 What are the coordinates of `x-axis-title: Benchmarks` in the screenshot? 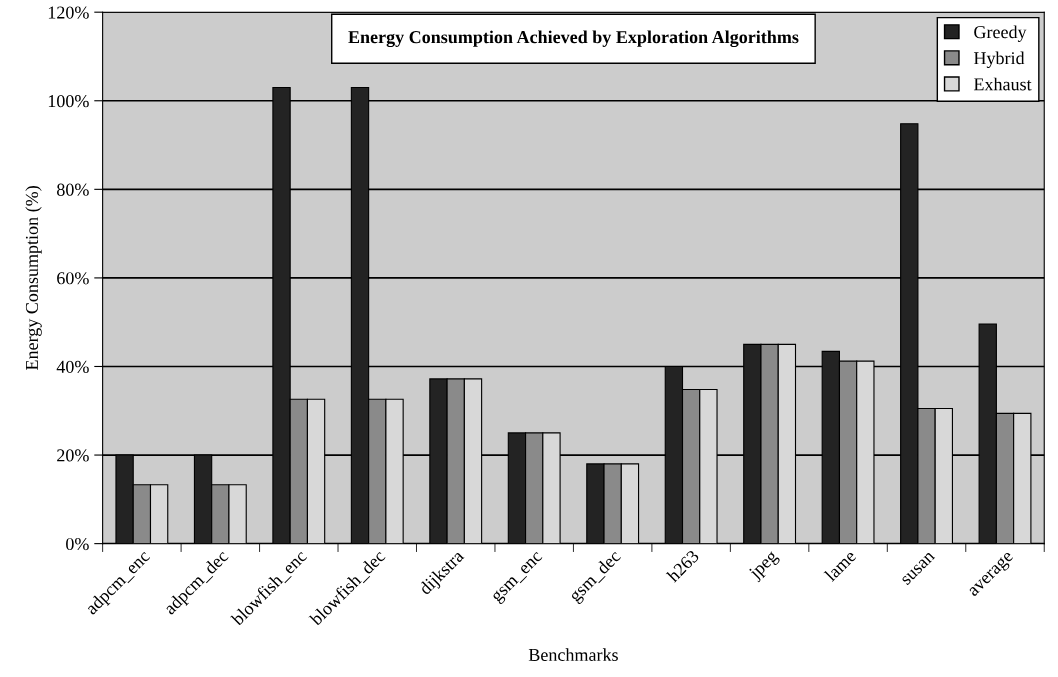 It's located at (573, 655).